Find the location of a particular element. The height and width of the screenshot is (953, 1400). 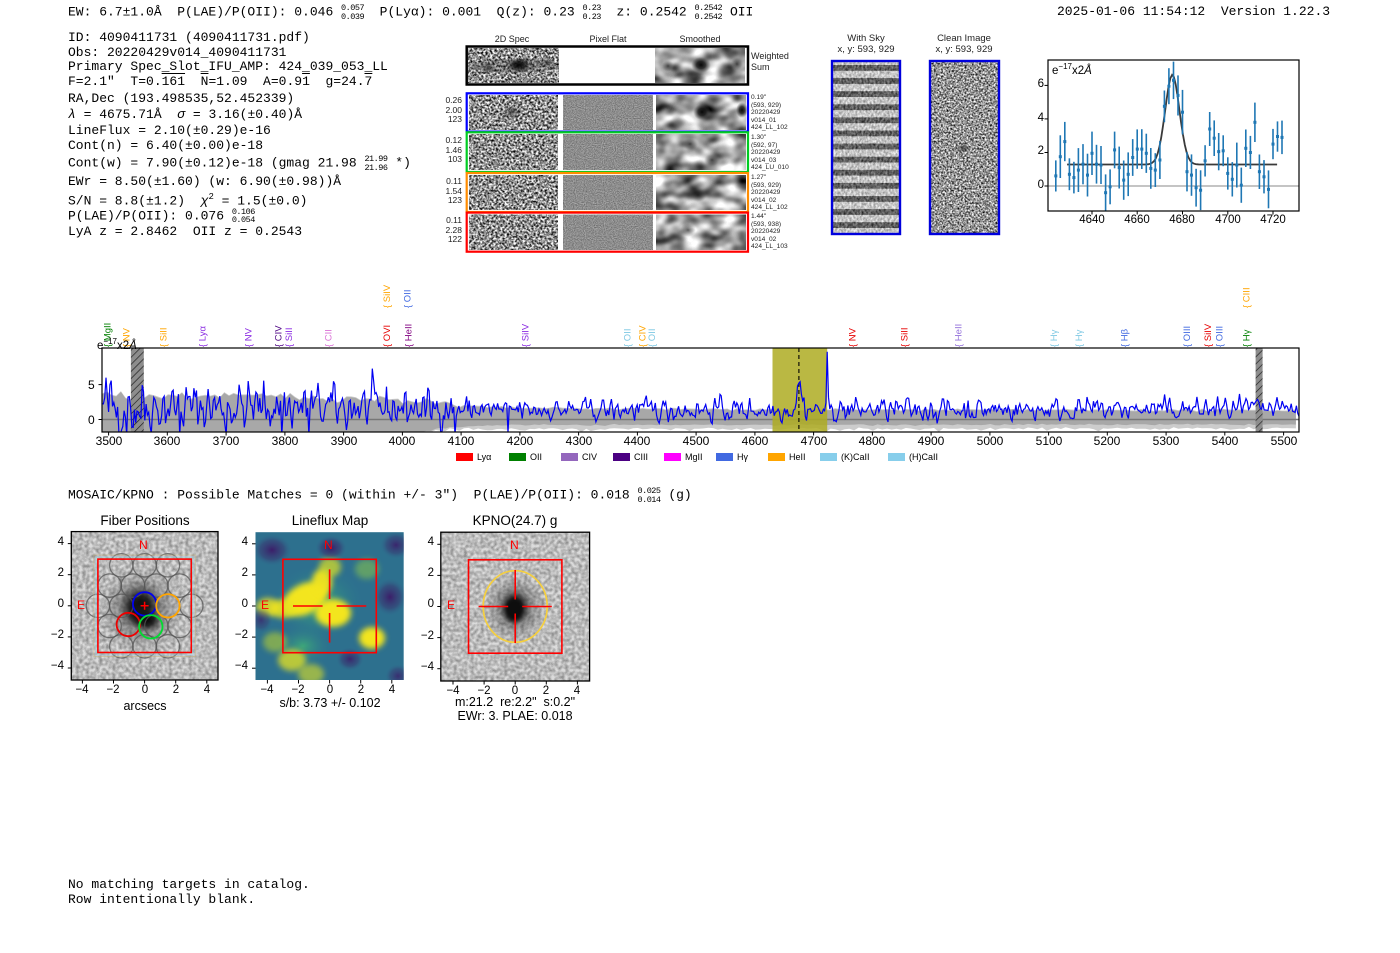

svg-text: { Lyα is located at coordinates (202, 336).